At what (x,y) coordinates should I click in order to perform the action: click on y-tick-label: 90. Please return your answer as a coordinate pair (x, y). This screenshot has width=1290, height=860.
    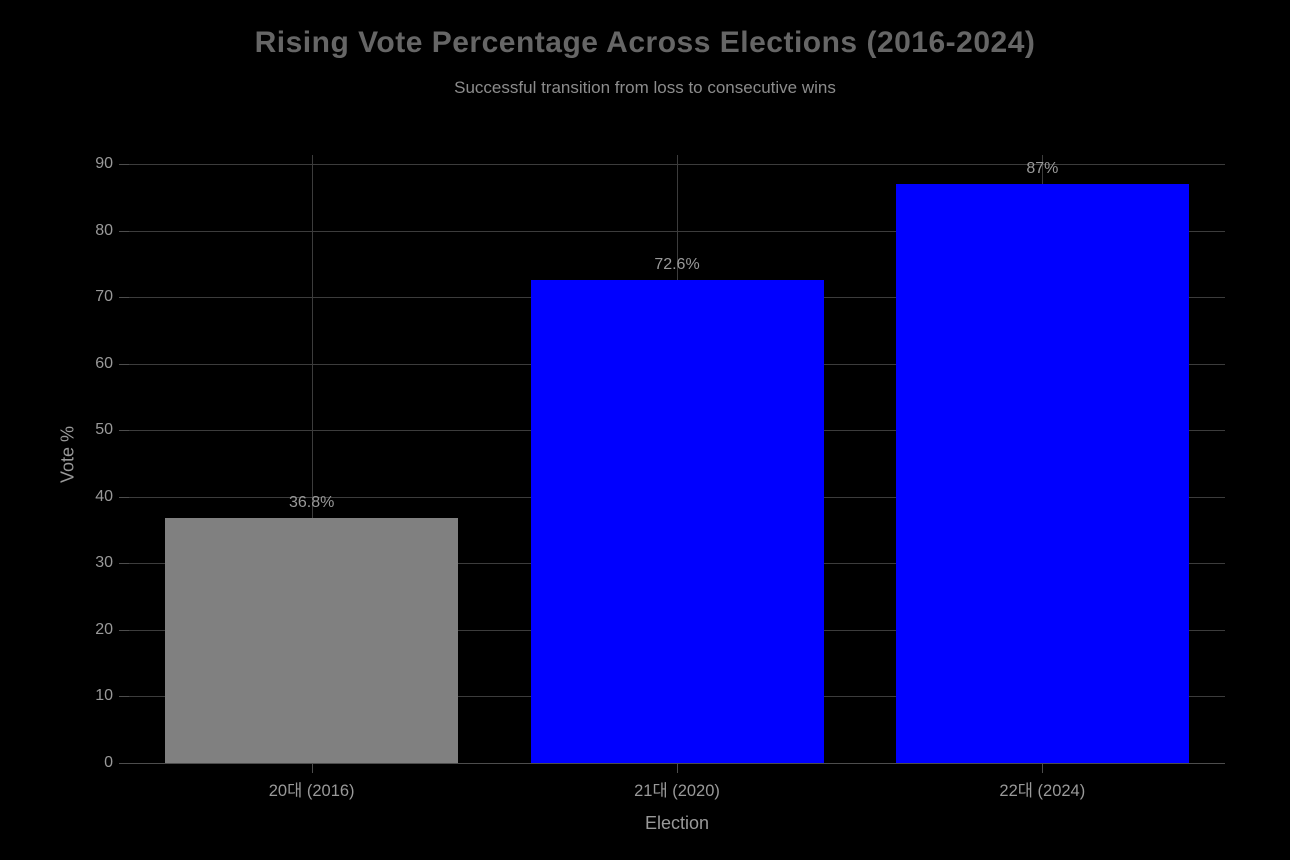
    Looking at the image, I should click on (104, 164).